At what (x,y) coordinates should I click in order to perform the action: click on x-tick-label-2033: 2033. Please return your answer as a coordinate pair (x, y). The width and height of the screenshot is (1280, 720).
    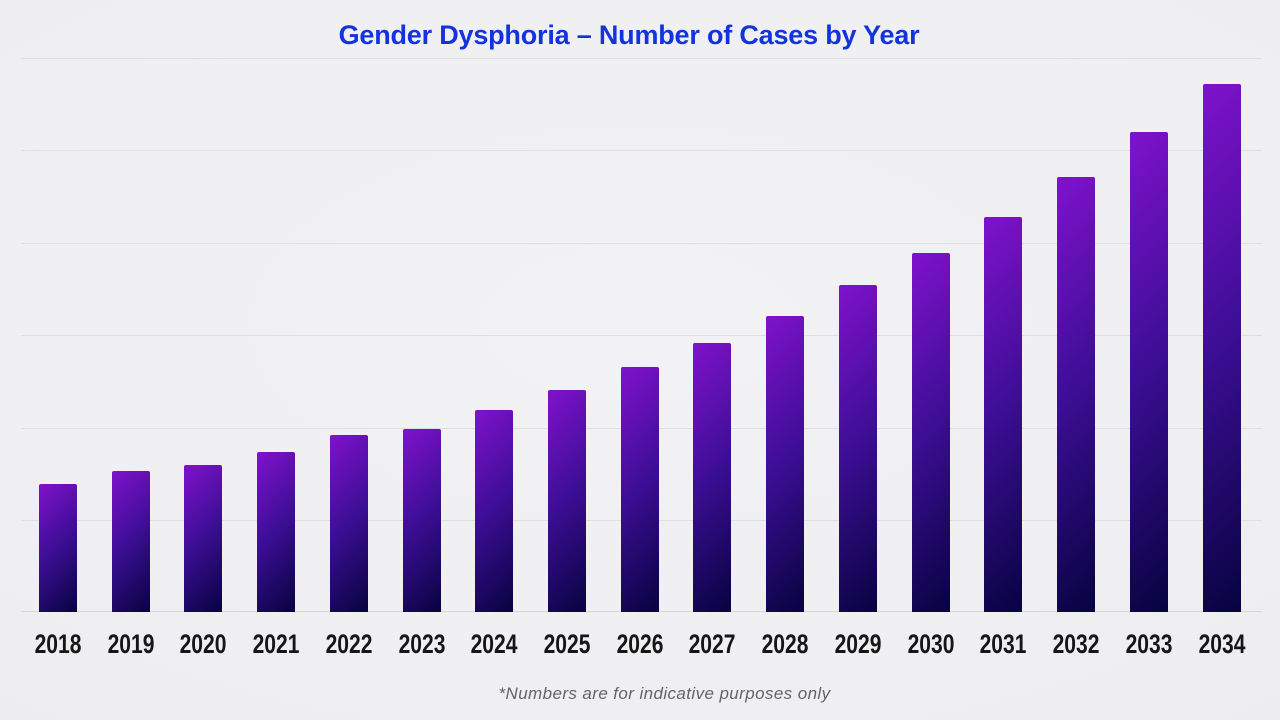
    Looking at the image, I should click on (1149, 644).